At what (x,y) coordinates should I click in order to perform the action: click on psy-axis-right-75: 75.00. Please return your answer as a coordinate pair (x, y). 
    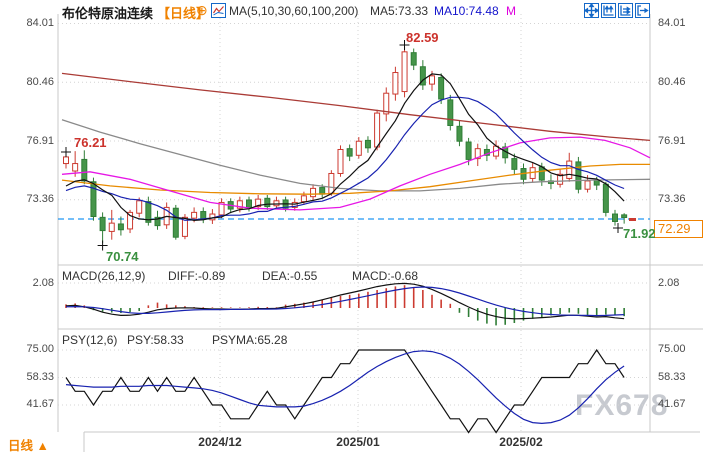
    Looking at the image, I should click on (672, 349).